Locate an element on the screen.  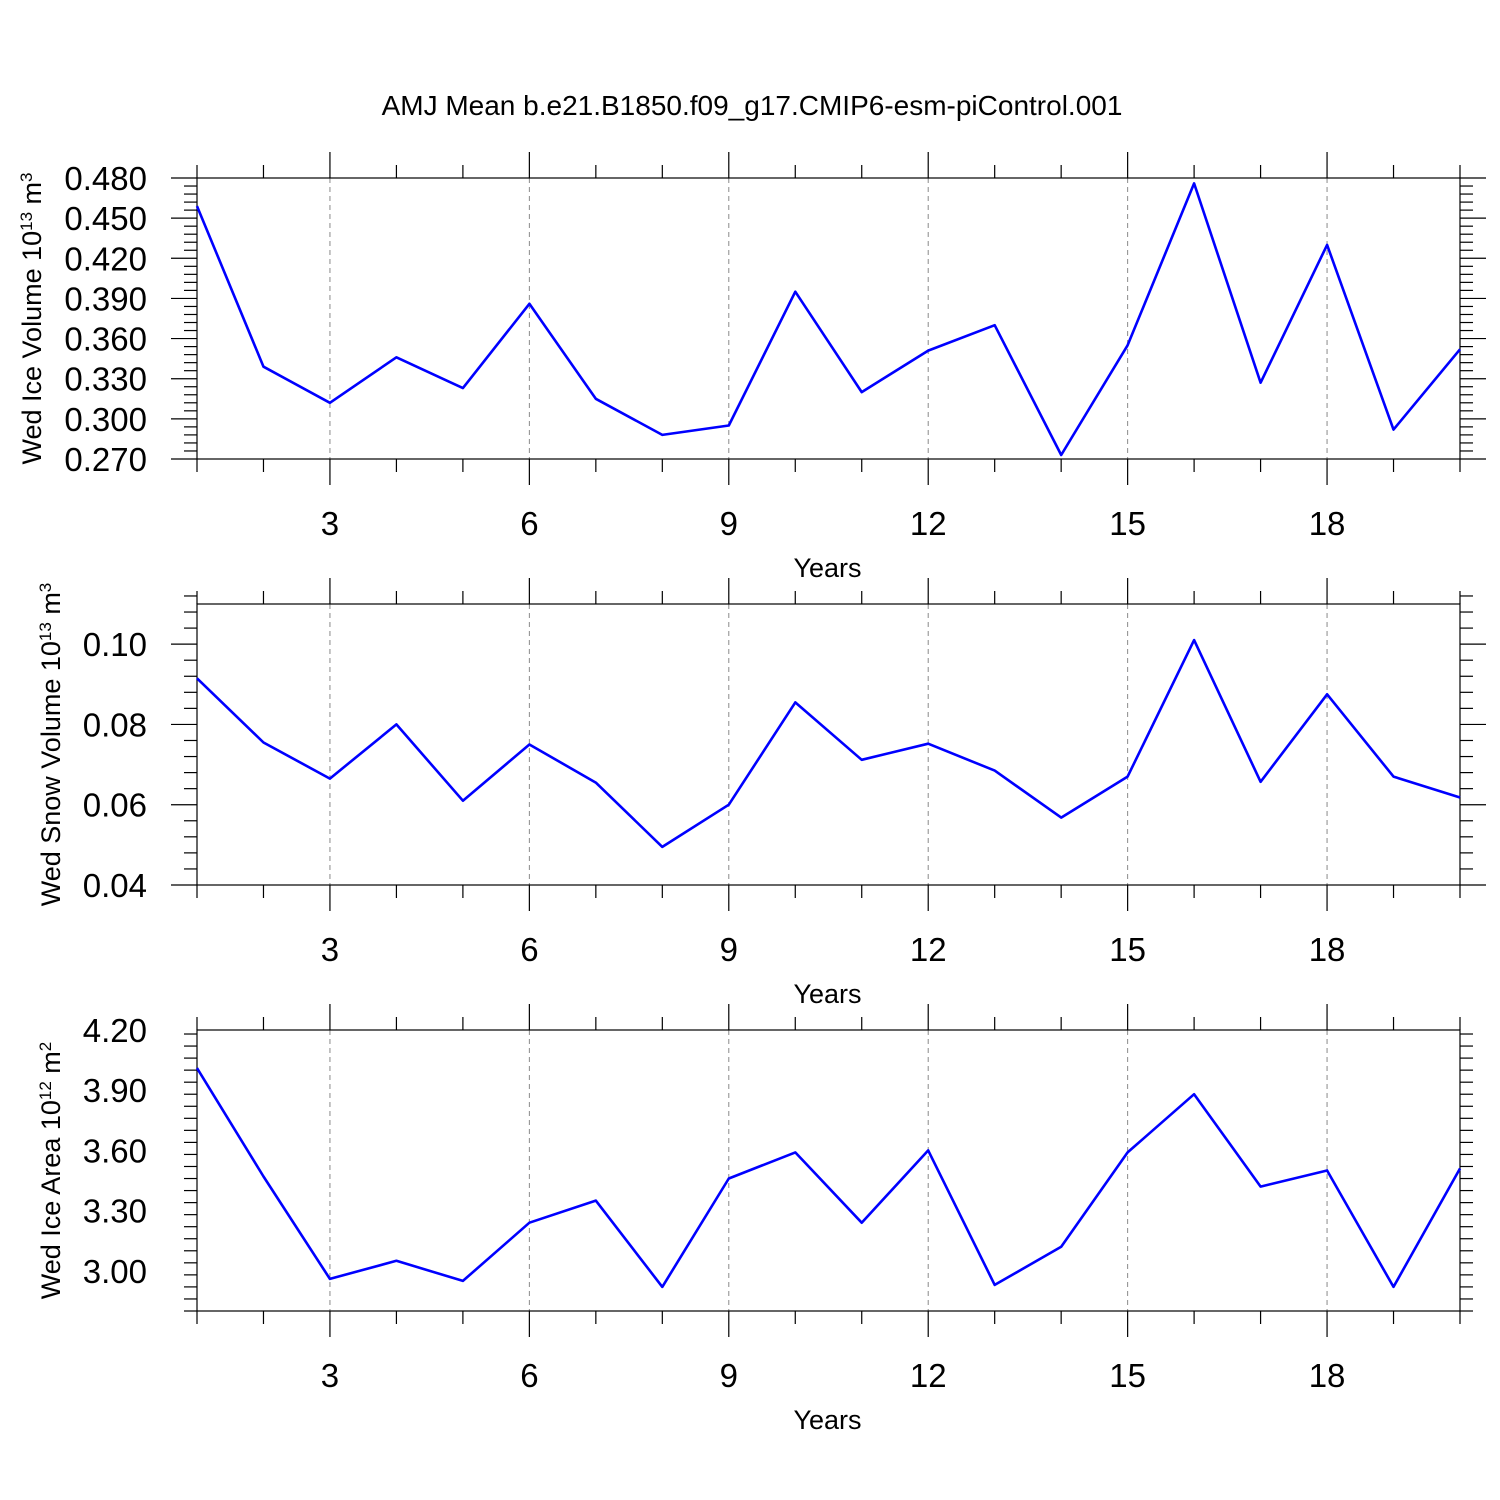
y-tick-label: 4.20 is located at coordinates (115, 1030).